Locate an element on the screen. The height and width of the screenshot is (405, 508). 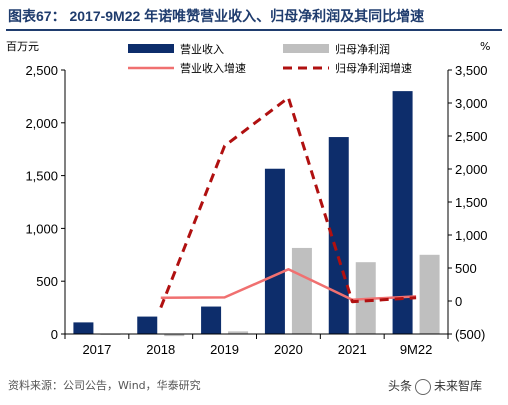
watermark-logo-icon is located at coordinates (423, 386).